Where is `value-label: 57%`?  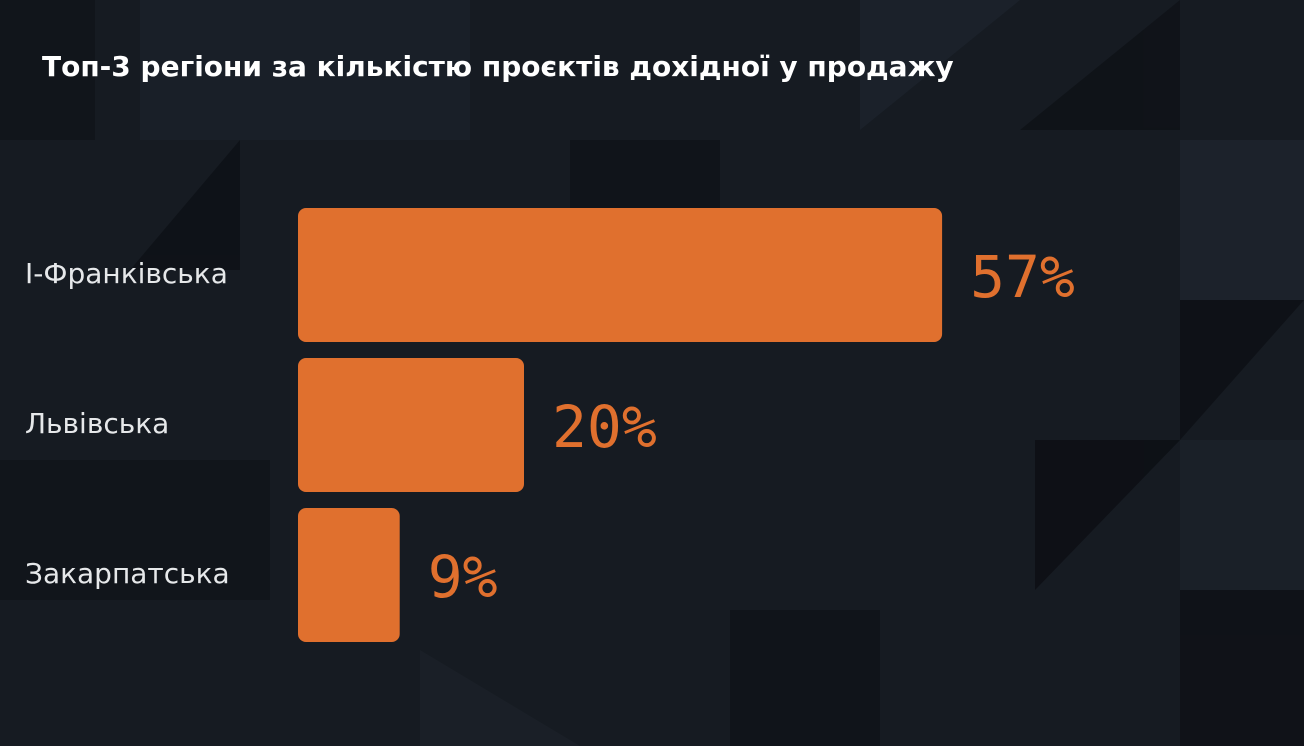 value-label: 57% is located at coordinates (1022, 277).